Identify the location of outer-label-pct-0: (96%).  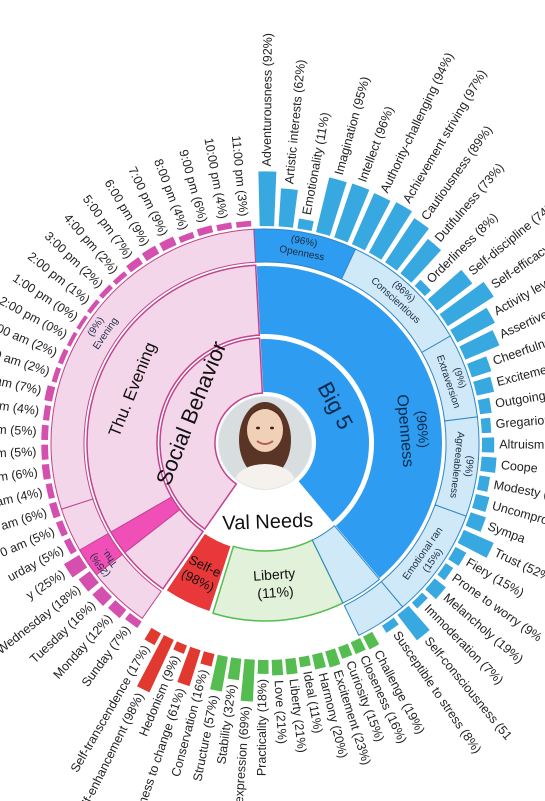
(304, 242).